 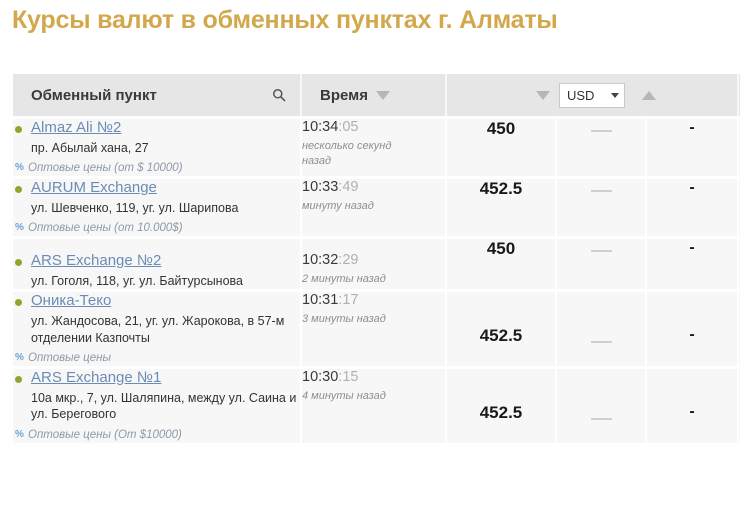 What do you see at coordinates (71, 301) in the screenshot?
I see `office-name-link: Оника-Теко` at bounding box center [71, 301].